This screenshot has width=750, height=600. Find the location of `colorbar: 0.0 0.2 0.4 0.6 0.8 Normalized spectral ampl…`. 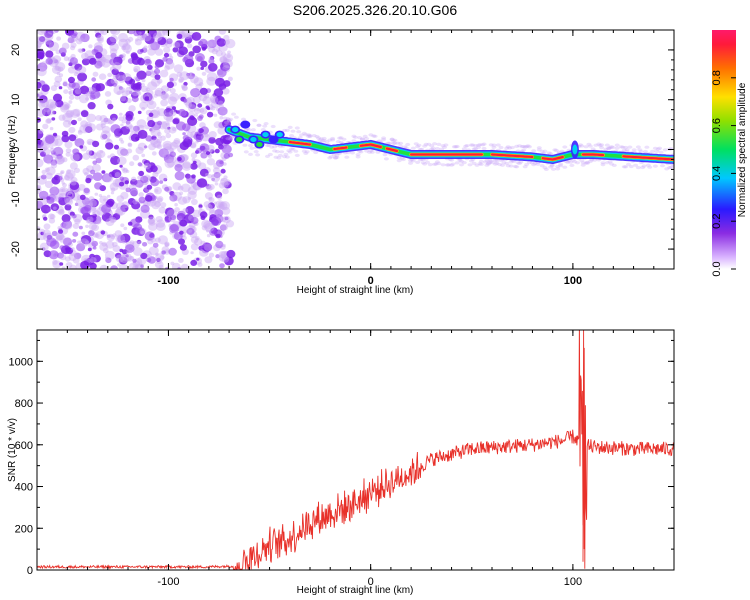

colorbar: 0.0 0.2 0.4 0.6 0.8 Normalized spectral ampl… is located at coordinates (729, 153).